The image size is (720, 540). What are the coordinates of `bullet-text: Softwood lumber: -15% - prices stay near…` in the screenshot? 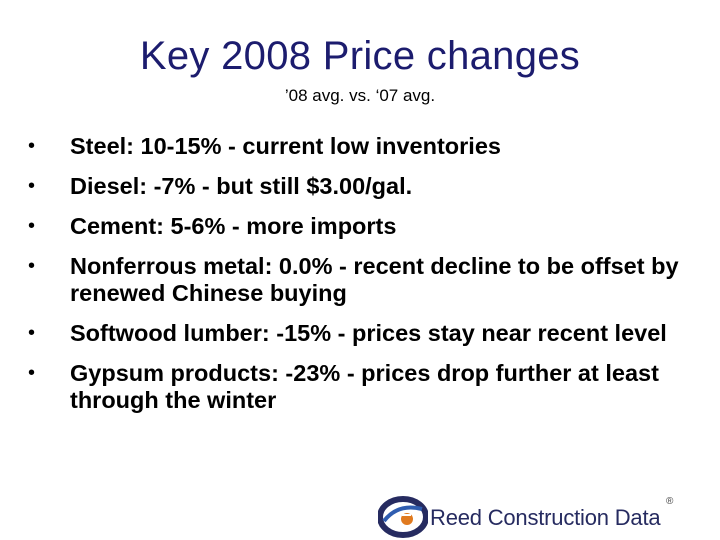 It's located at (368, 333).